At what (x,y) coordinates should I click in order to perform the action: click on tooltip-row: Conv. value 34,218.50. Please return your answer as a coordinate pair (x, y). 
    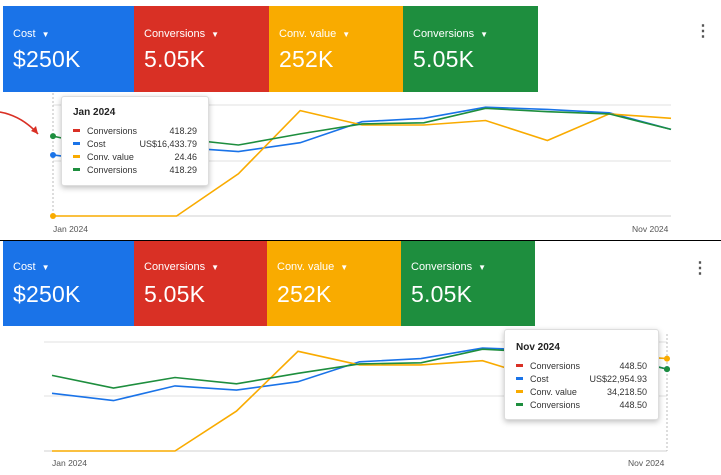
    Looking at the image, I should click on (581, 391).